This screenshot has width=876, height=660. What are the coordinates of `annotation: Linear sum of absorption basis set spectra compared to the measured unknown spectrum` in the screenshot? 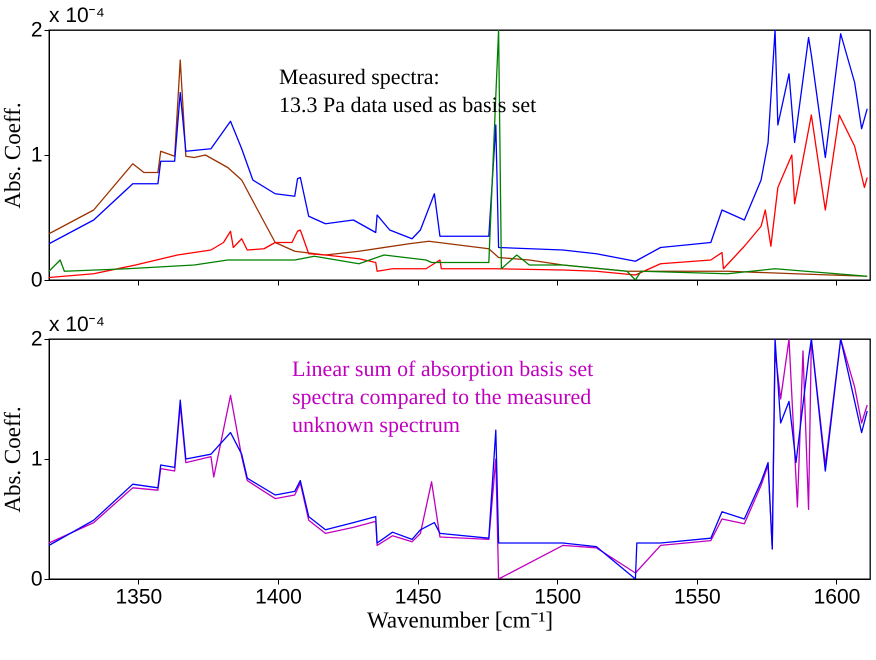 It's located at (443, 396).